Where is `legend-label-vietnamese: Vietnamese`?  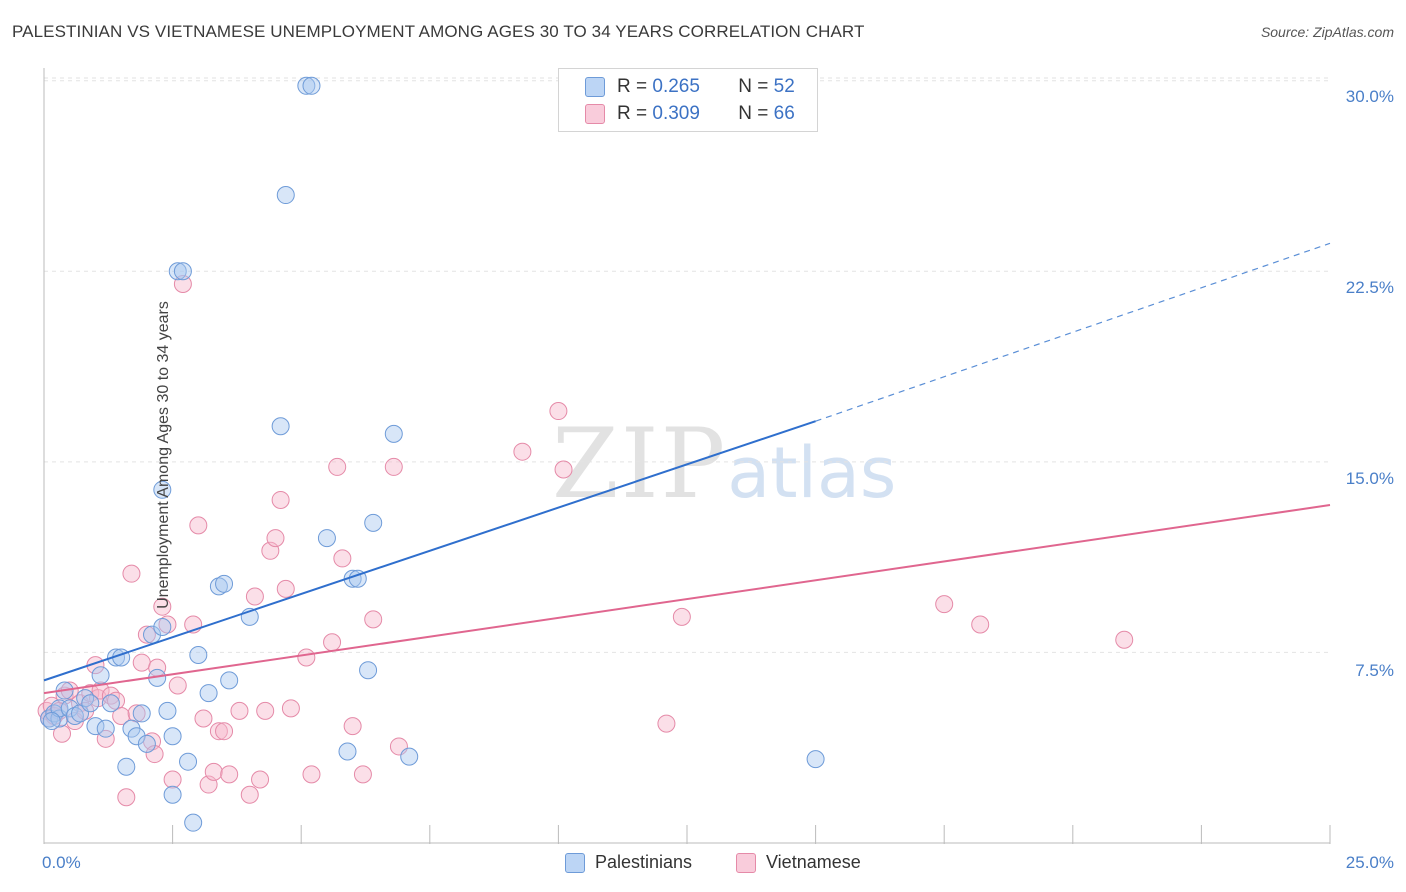 legend-label-vietnamese: Vietnamese is located at coordinates (813, 862).